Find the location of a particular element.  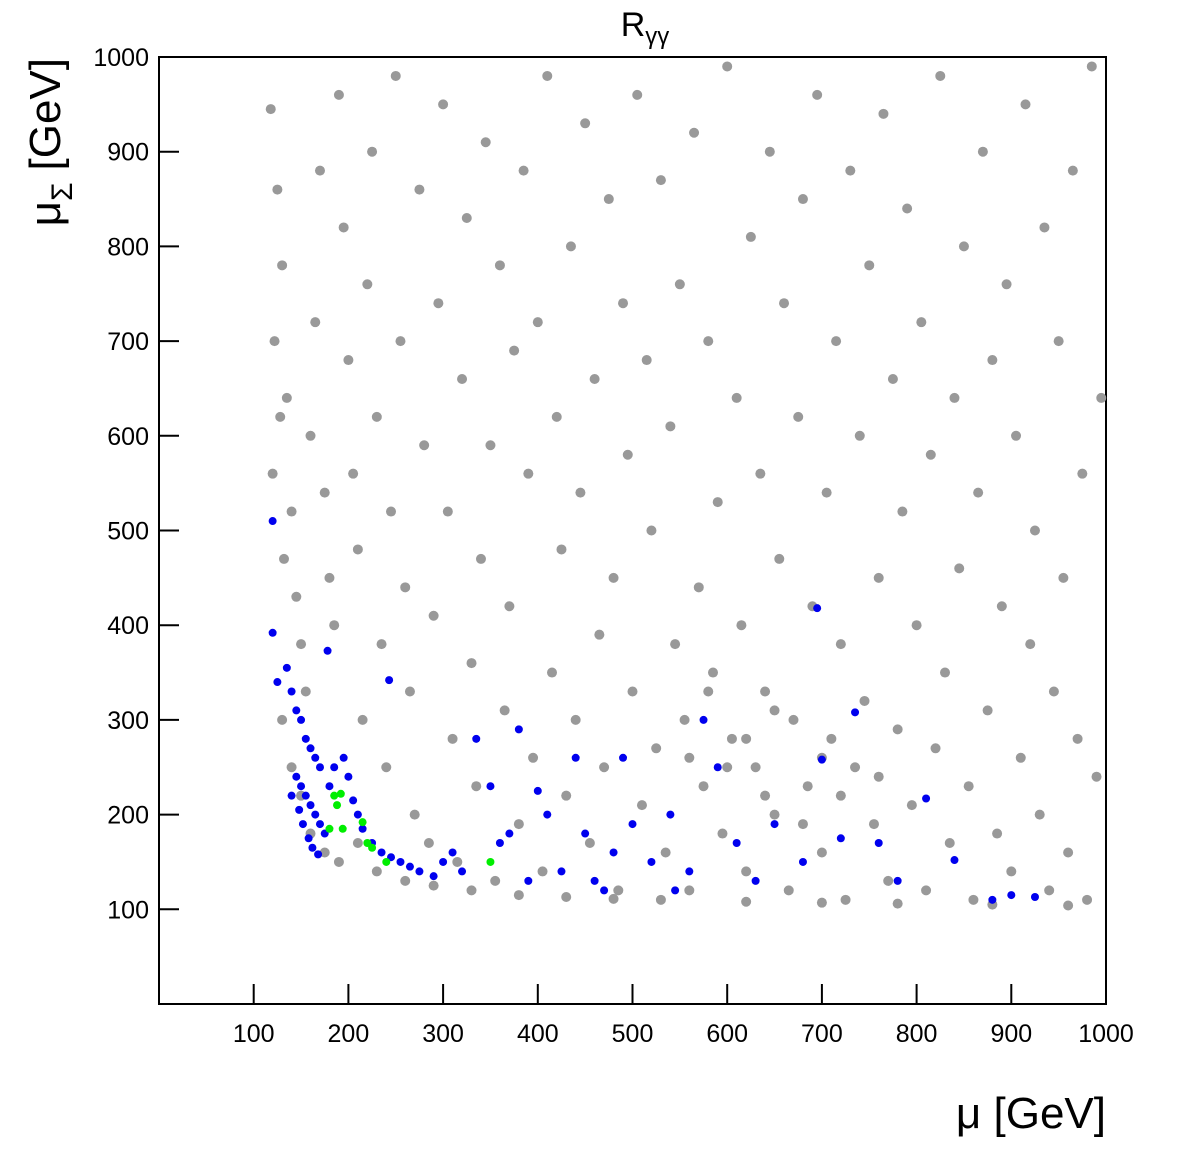

y-tick-label: 300 is located at coordinates (128, 721).